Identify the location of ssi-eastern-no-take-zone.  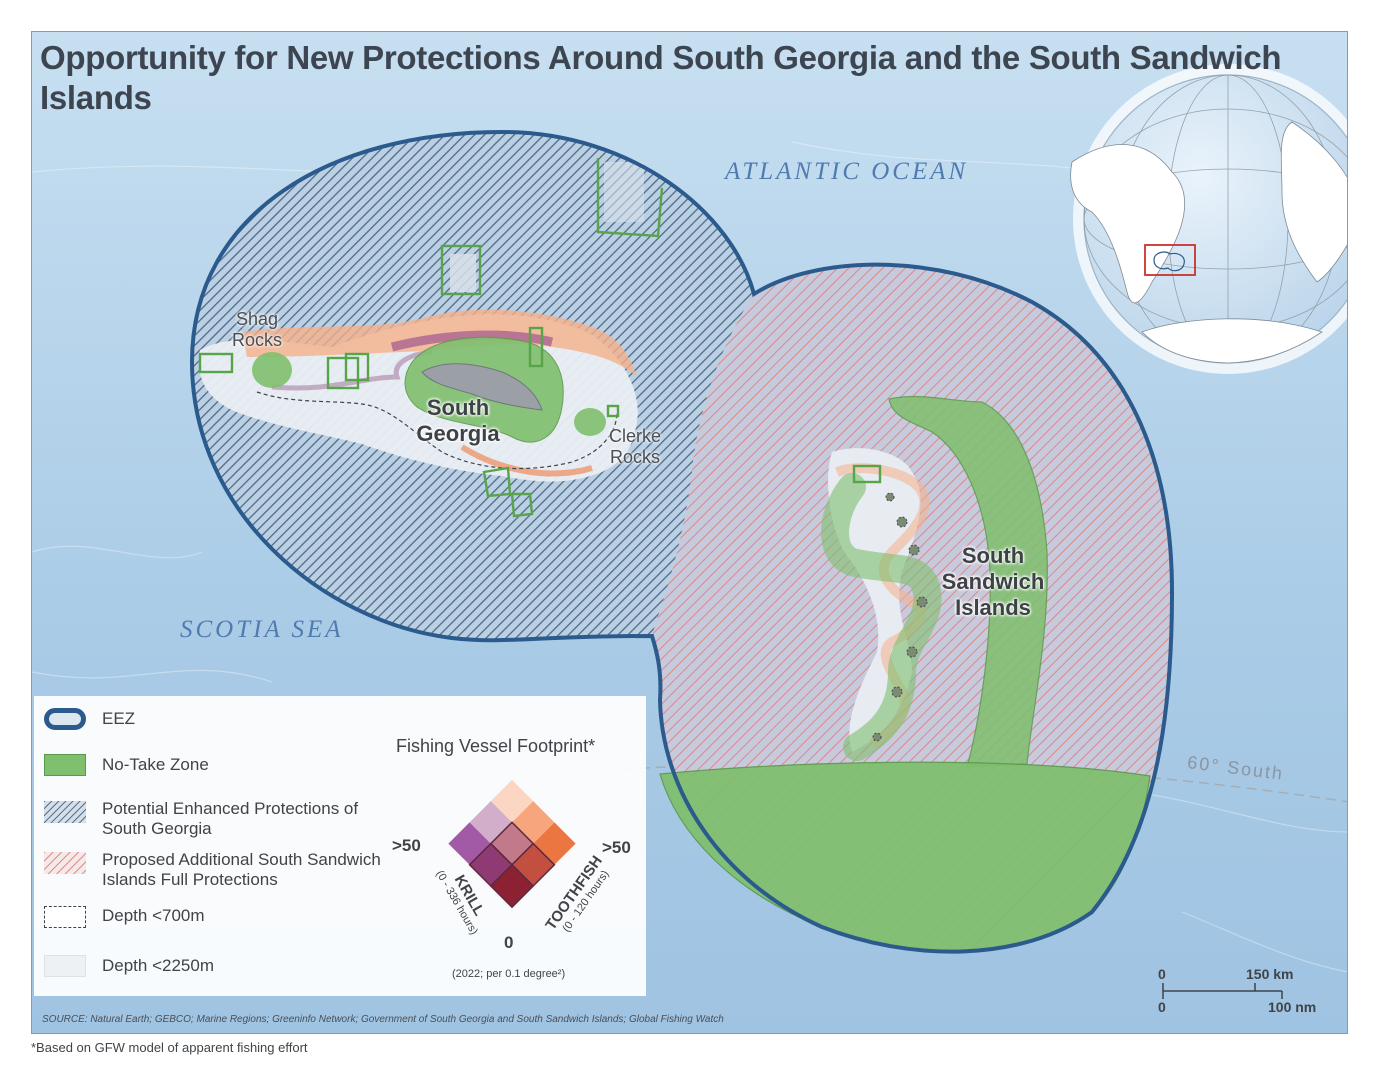
(968, 581).